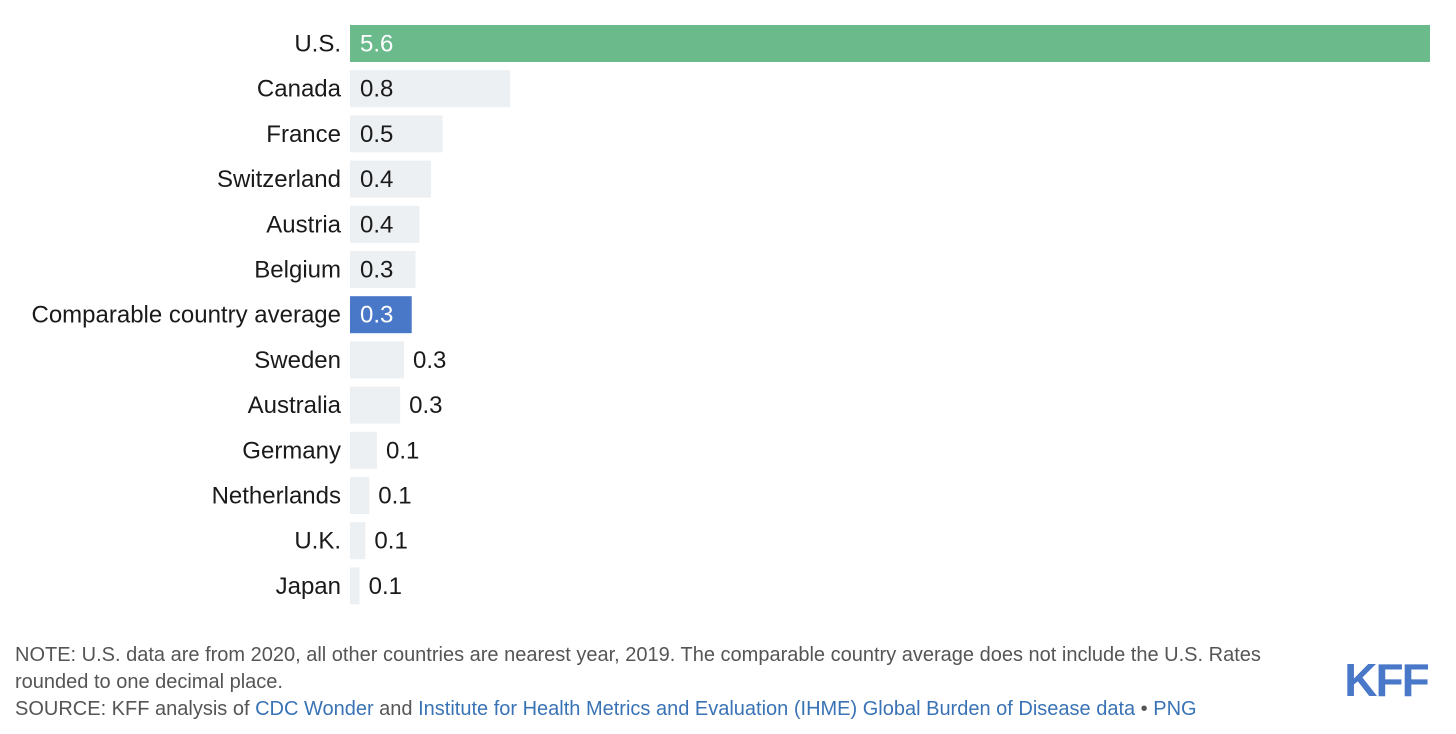 The height and width of the screenshot is (734, 1456). Describe the element at coordinates (279, 179) in the screenshot. I see `category-label-switzerland: Switzerland` at that location.